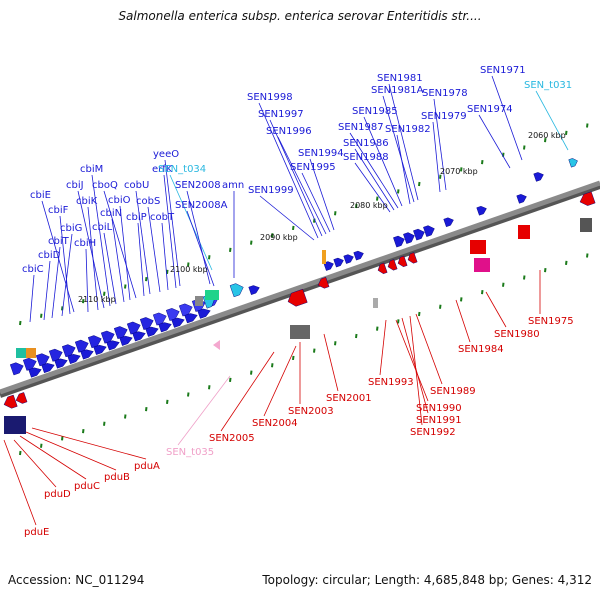 Image resolution: width=600 pixels, height=600 pixels. I want to click on gene-label: SEN1979, so click(444, 116).